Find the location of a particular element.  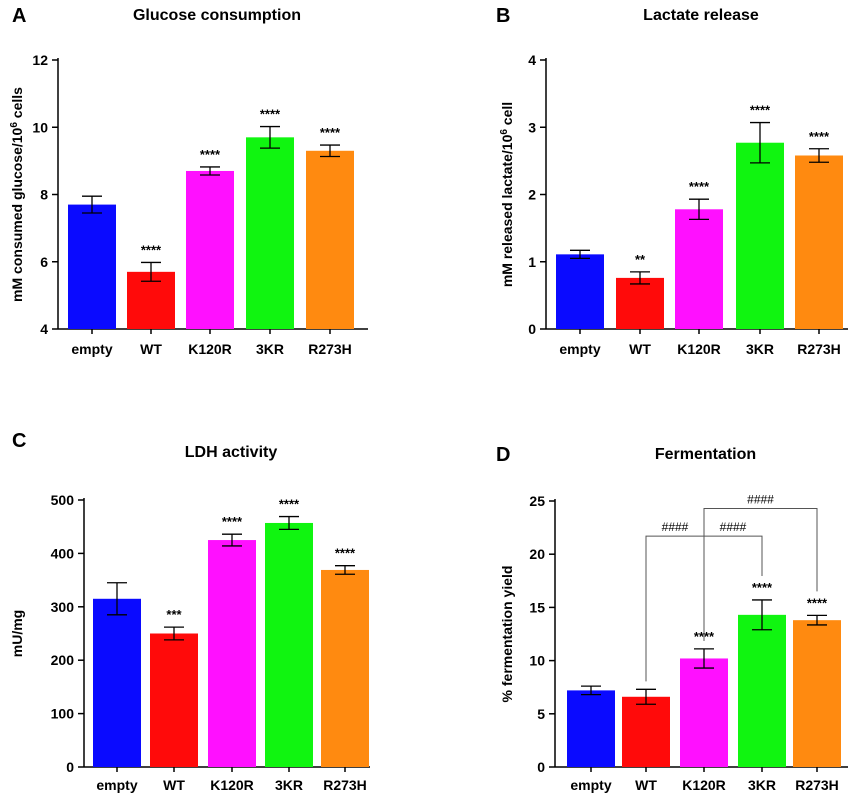

chart-title: Glucose consumption is located at coordinates (217, 15).